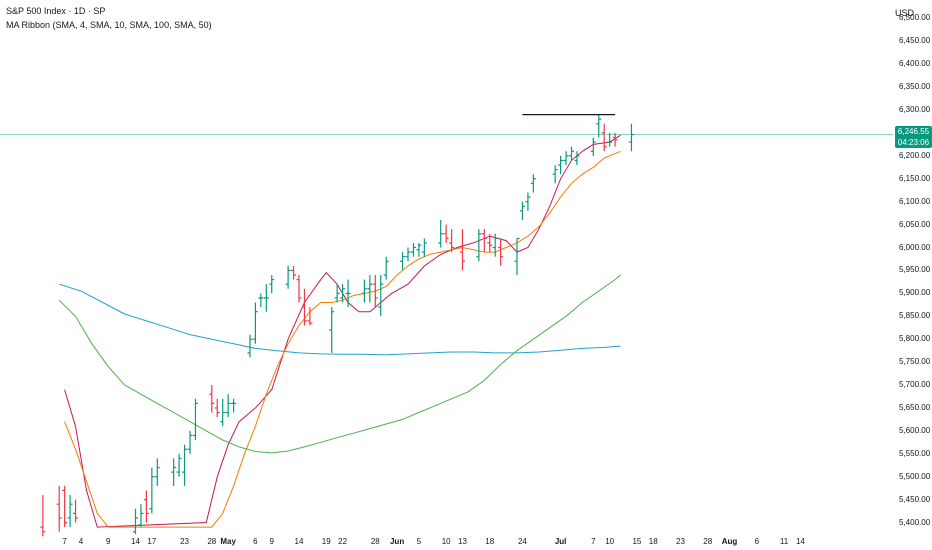 This screenshot has height=550, width=932. Describe the element at coordinates (915, 362) in the screenshot. I see `price-tick-label: 5,750.00` at that location.